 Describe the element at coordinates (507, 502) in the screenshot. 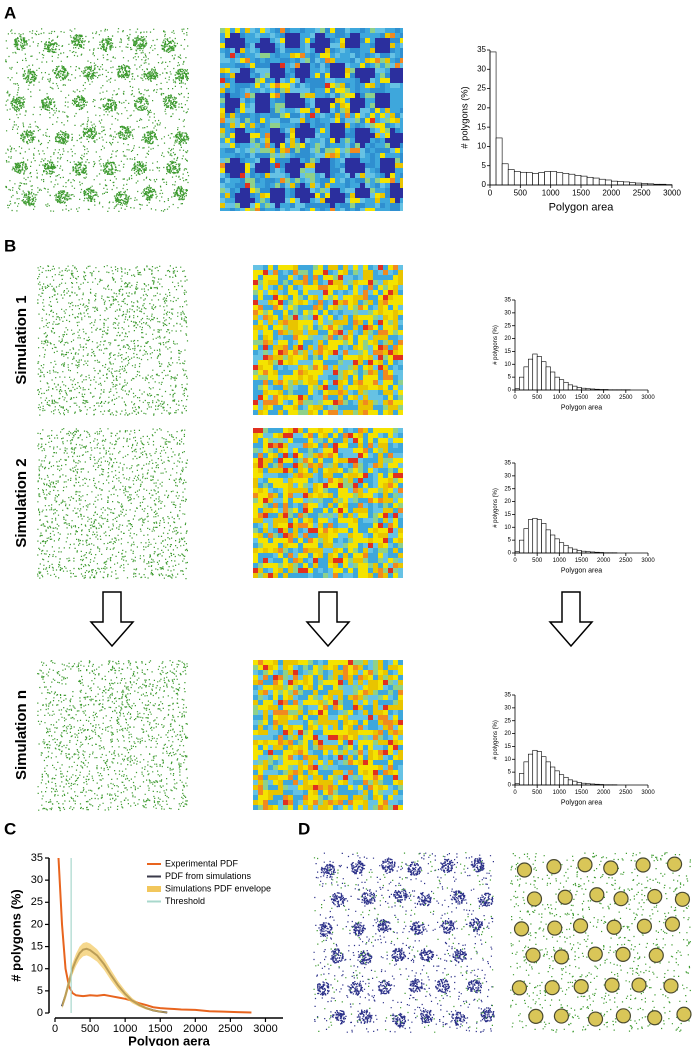

I see `y-tick-label: 20` at that location.